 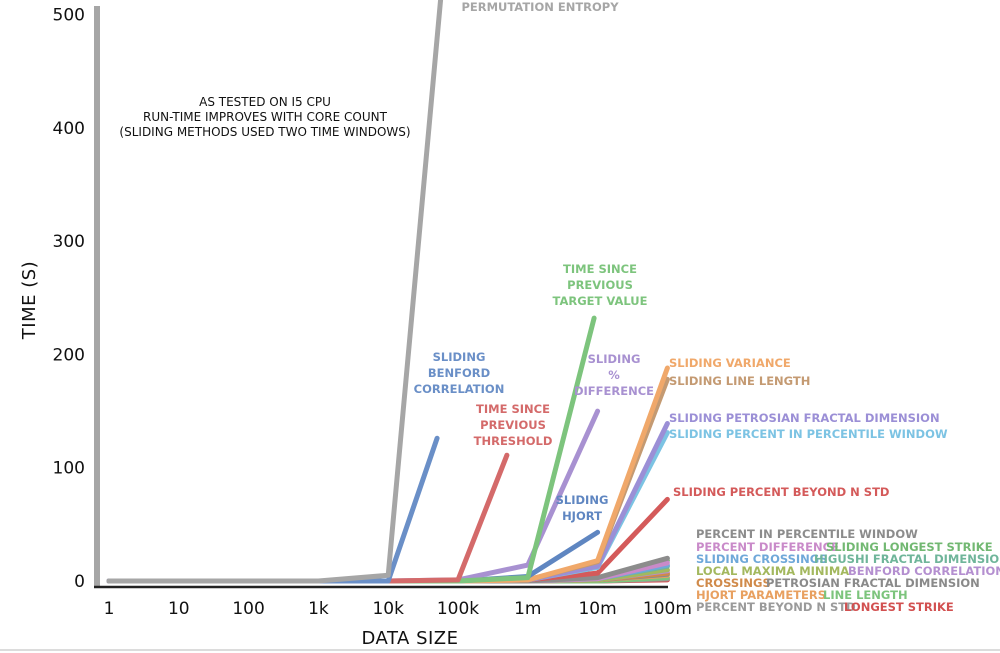 What do you see at coordinates (69, 355) in the screenshot?
I see `y-tick-label: 200` at bounding box center [69, 355].